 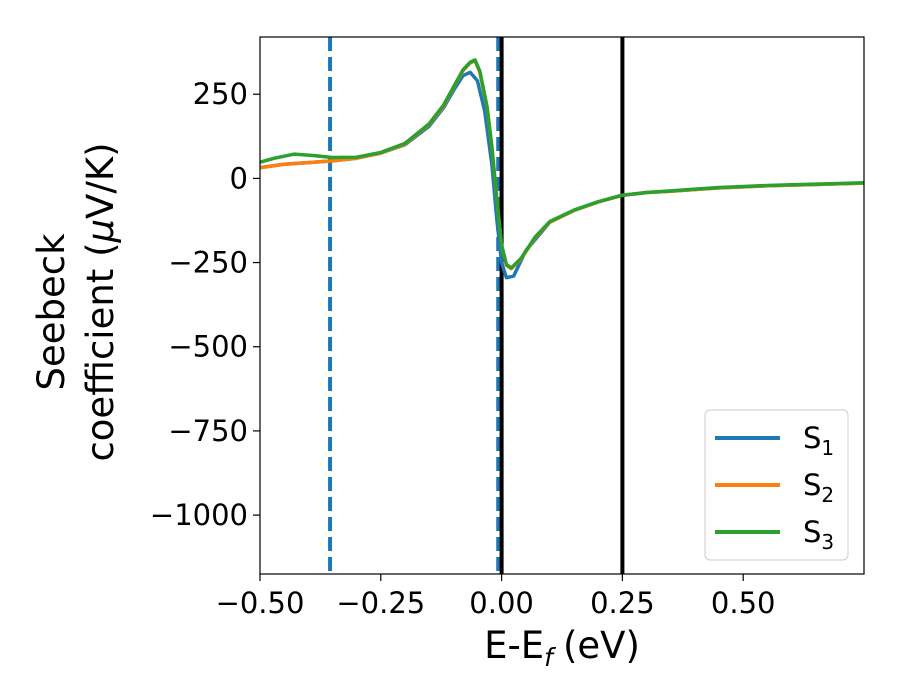 What do you see at coordinates (562, 648) in the screenshot?
I see `x-axis-title: E-Ef (eV)` at bounding box center [562, 648].